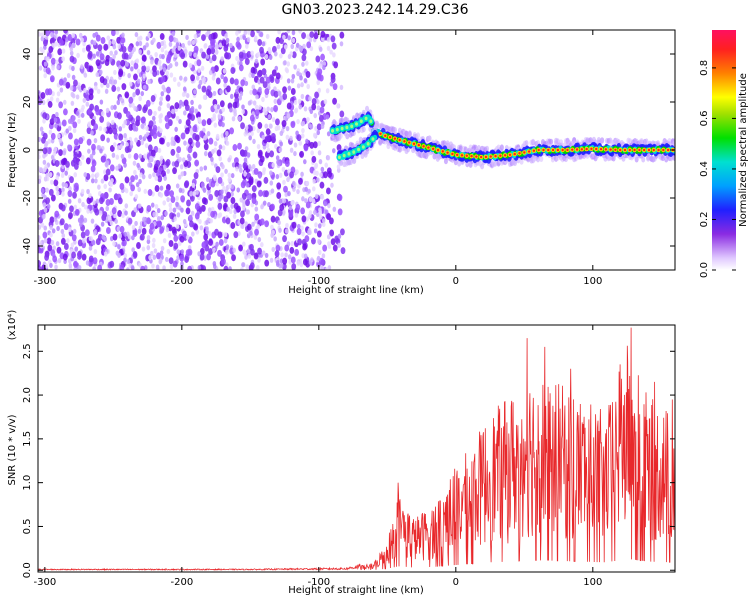 This screenshot has height=600, width=750. I want to click on spectrogram-y-axis-label: Frequency (Hz), so click(12, 150).